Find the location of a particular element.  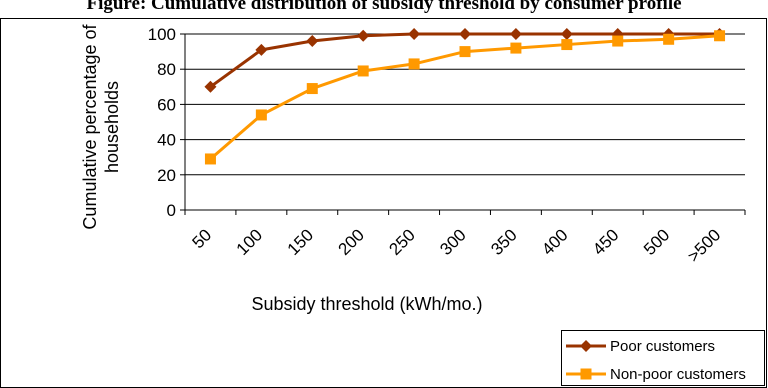

y-tick-label: 60 is located at coordinates (166, 104).